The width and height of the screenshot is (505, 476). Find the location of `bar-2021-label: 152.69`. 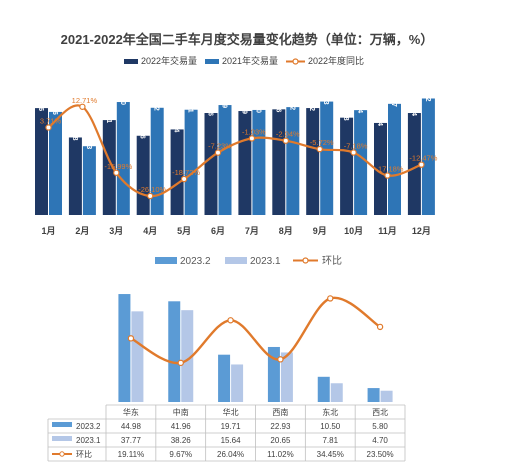

bar-2021-label: 152.69 is located at coordinates (225, 97).